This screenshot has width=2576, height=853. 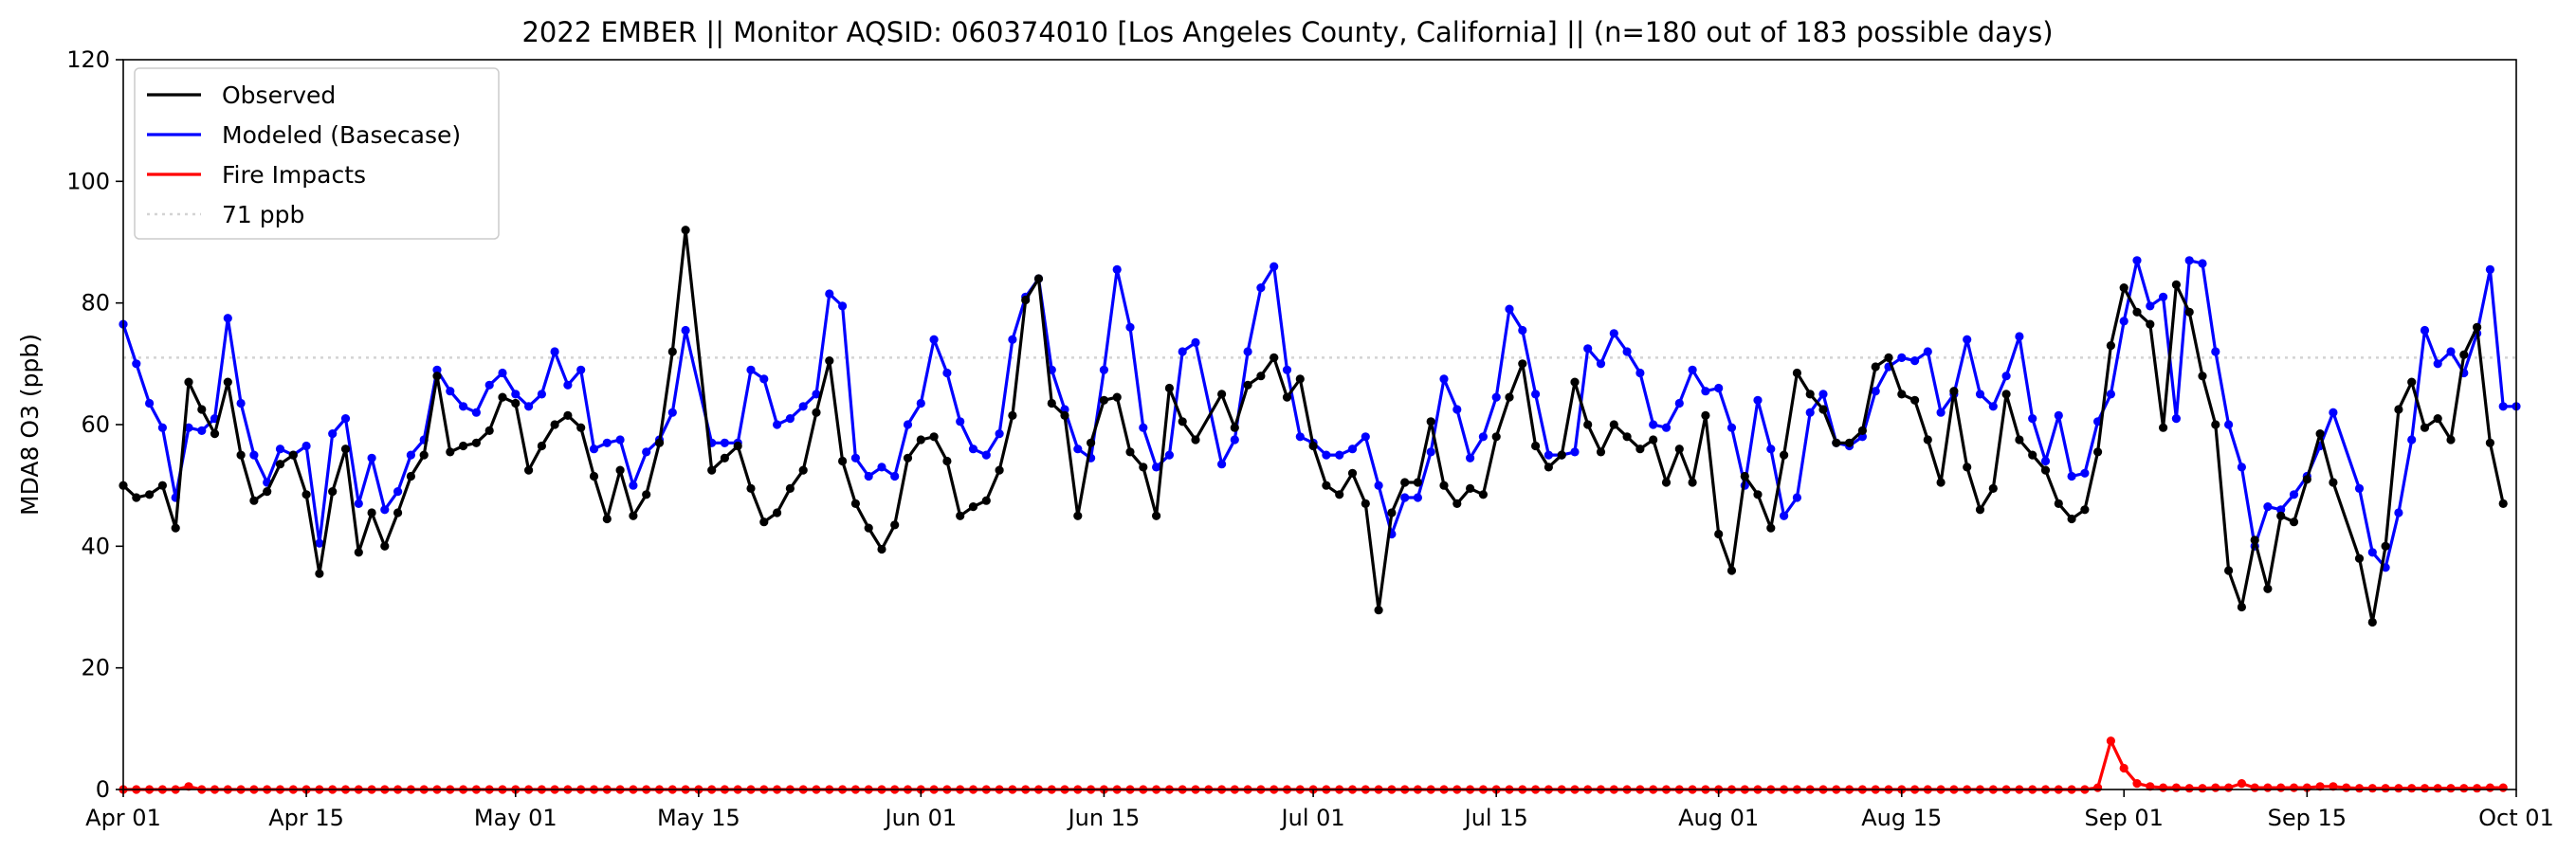 What do you see at coordinates (920, 818) in the screenshot?
I see `x-tick-label: Jun 01` at bounding box center [920, 818].